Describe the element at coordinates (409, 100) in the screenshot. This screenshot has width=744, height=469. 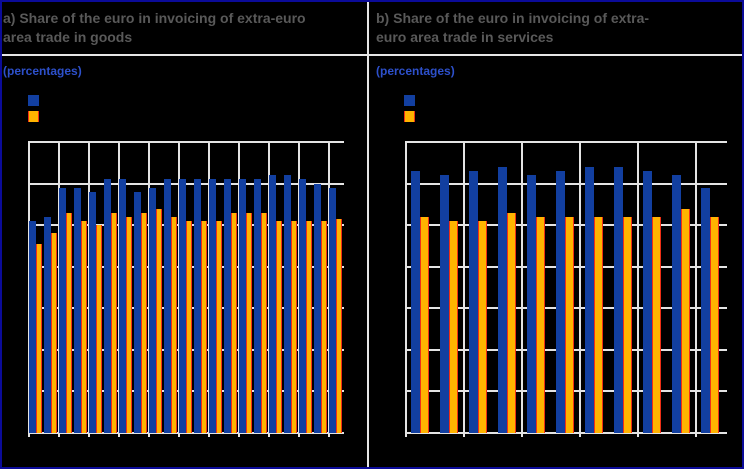
I see `panel-b-legend-blue-swatch` at that location.